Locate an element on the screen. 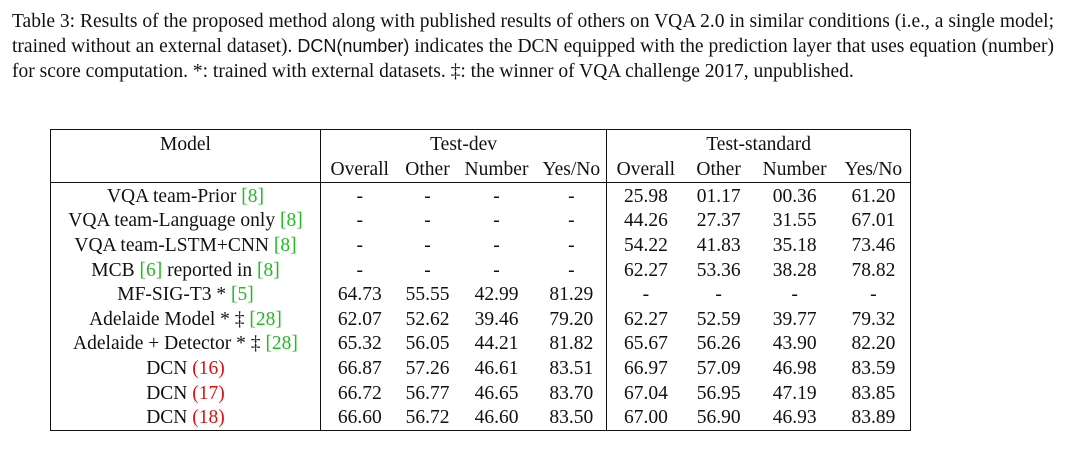 Image resolution: width=1066 pixels, height=460 pixels. model-cell: MF-SIG-T3 * [5] is located at coordinates (185, 294).